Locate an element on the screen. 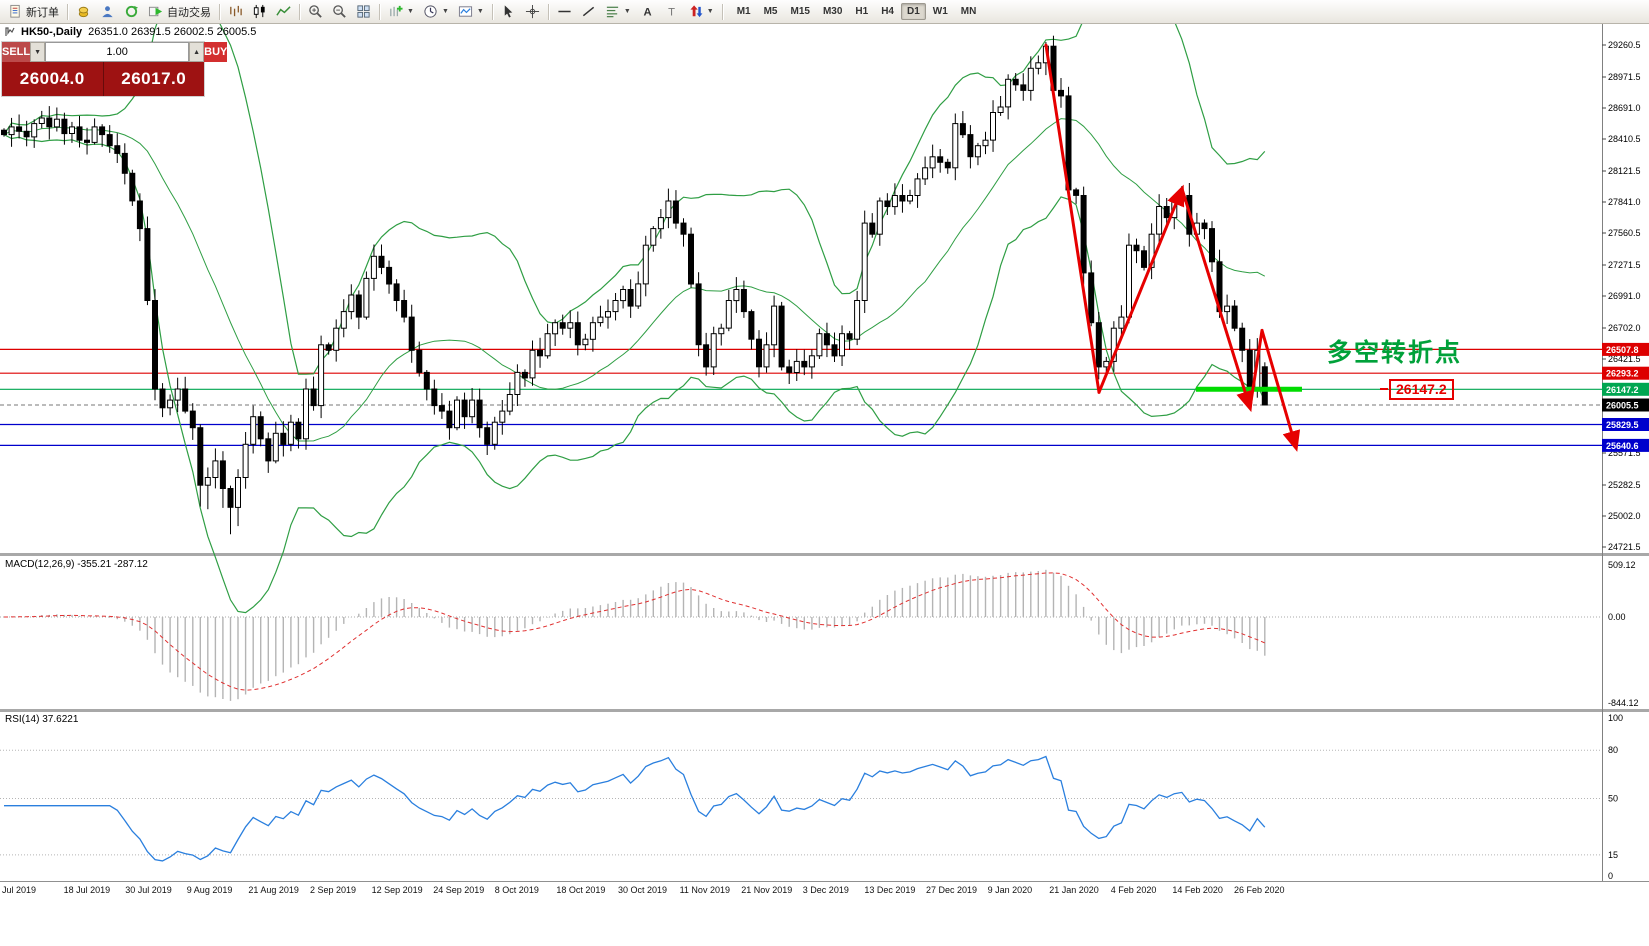 The image size is (1649, 946). rsi-axis-label: 15 is located at coordinates (1613, 855).